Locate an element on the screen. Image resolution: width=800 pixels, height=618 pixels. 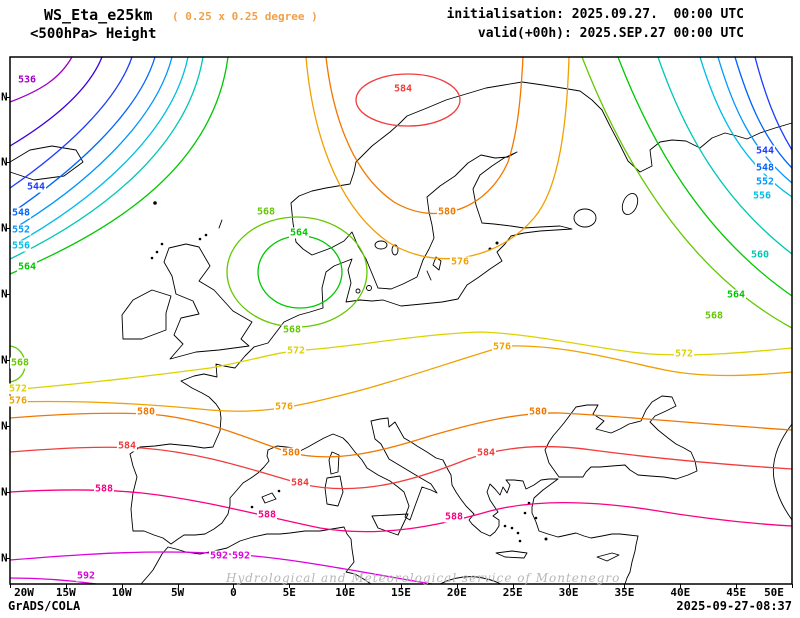
contour-line-588-zonal is located at coordinates (401, 511).